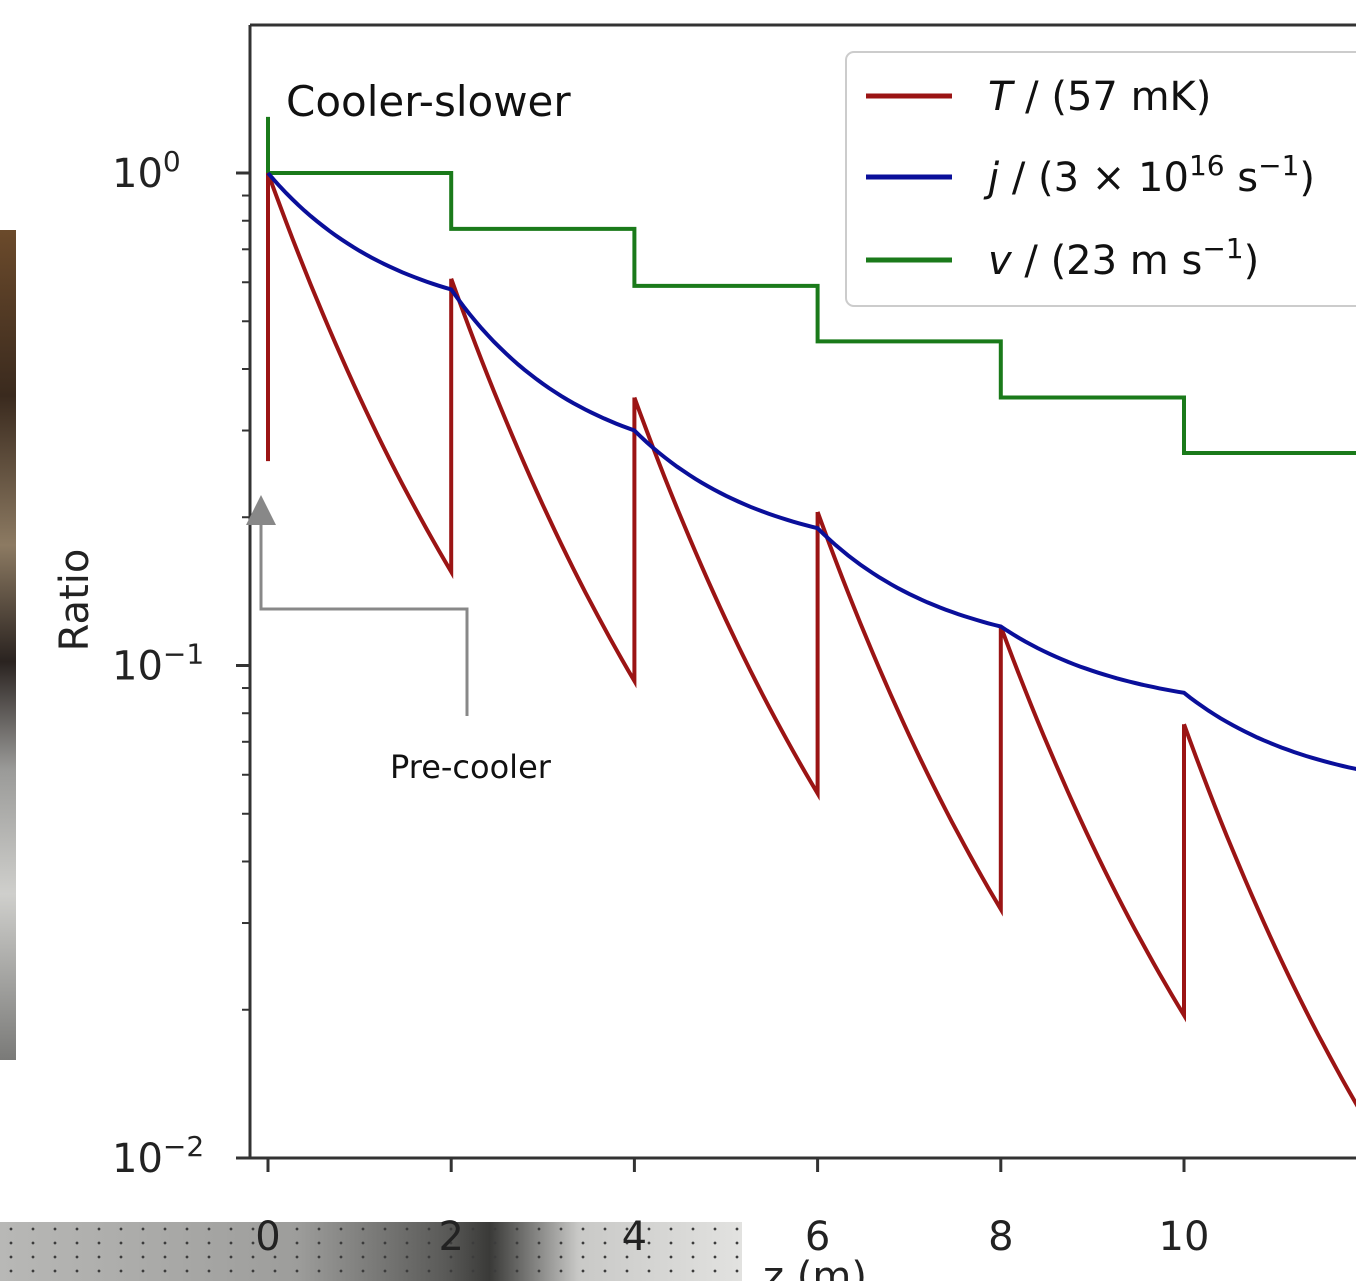 The height and width of the screenshot is (1281, 1356). Describe the element at coordinates (158, 664) in the screenshot. I see `y-tick-label: 10⁻¹` at that location.